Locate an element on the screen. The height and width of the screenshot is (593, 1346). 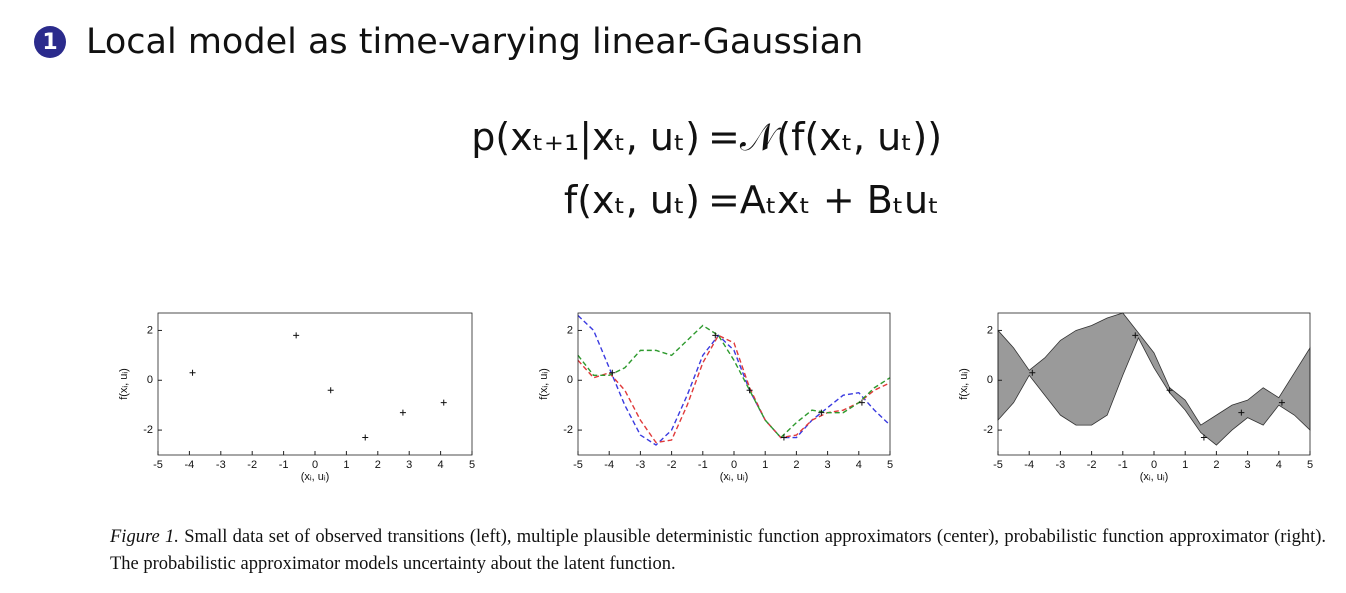
equation-lhs: p(xₜ₊₁|xₜ, uₜ) is located at coordinates (585, 137).